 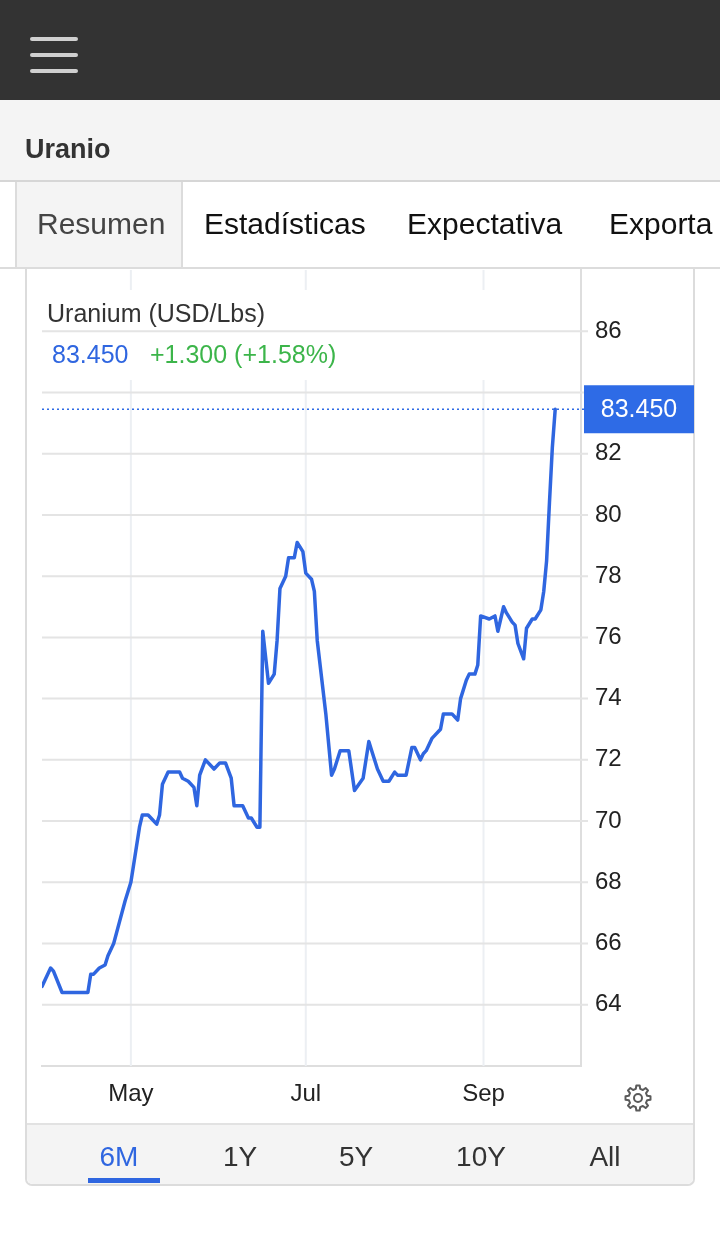 I want to click on y-tick-label: 74, so click(x=608, y=697).